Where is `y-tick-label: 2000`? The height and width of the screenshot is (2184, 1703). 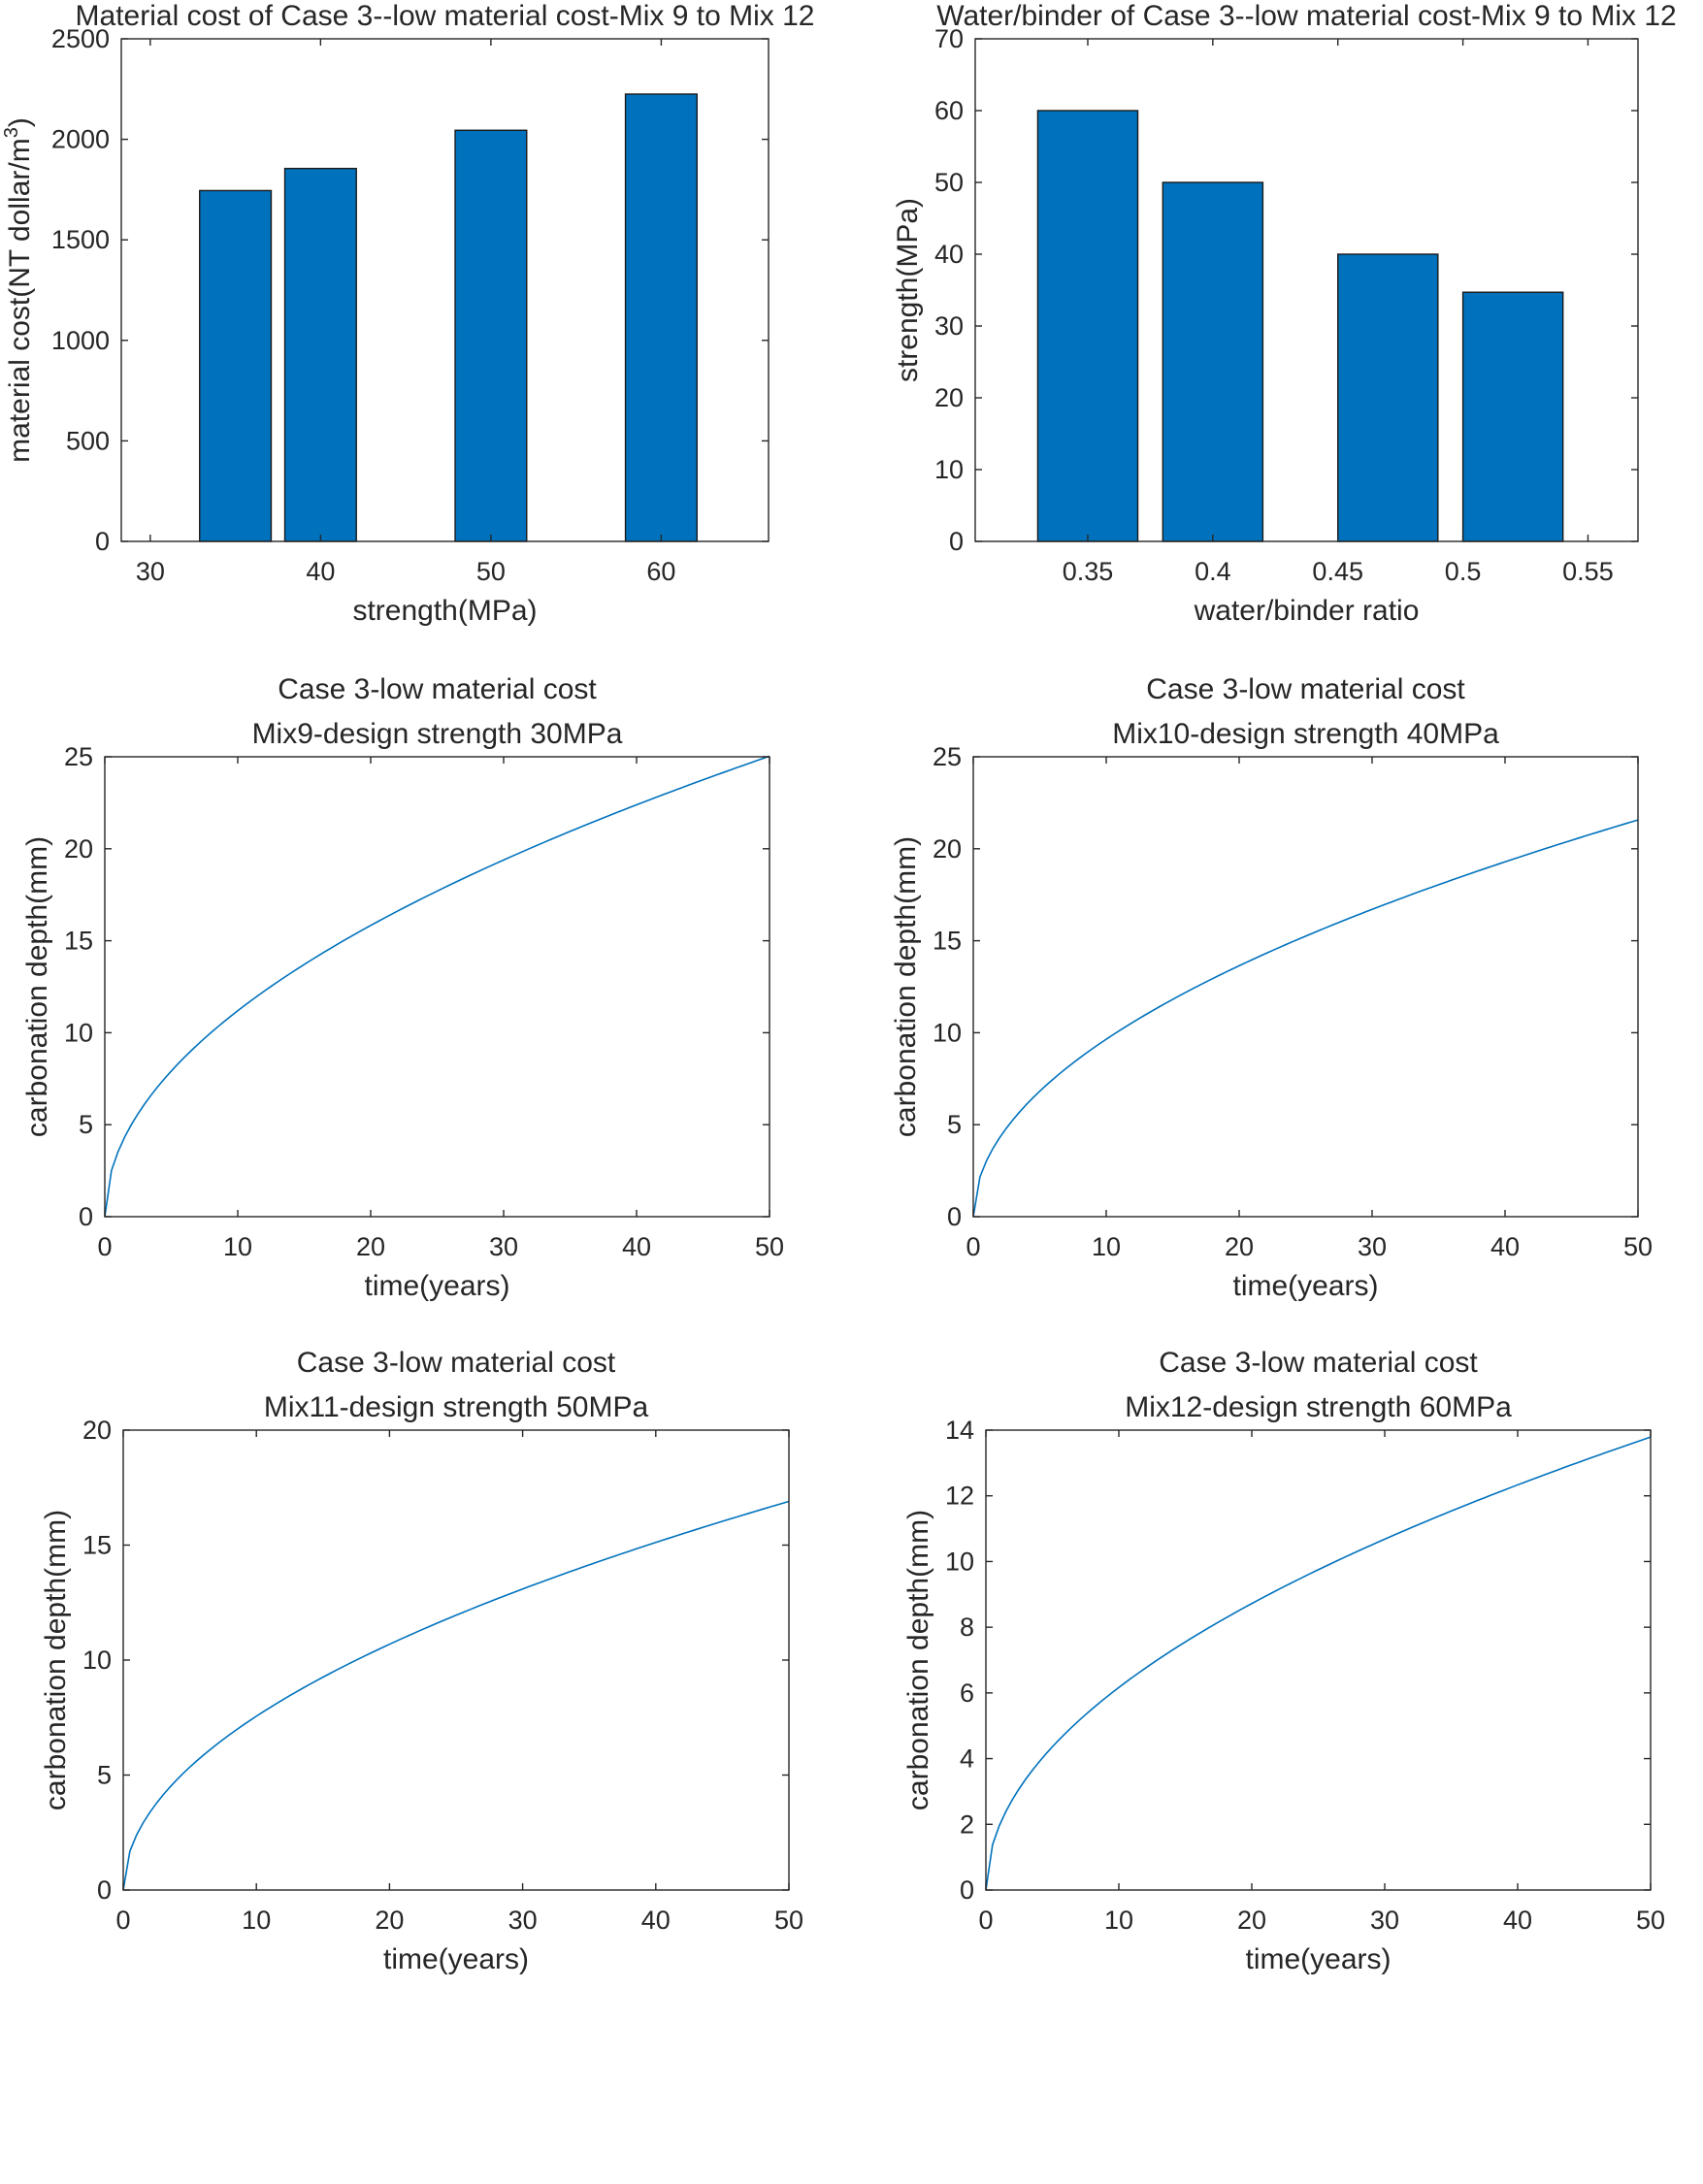 y-tick-label: 2000 is located at coordinates (80, 139).